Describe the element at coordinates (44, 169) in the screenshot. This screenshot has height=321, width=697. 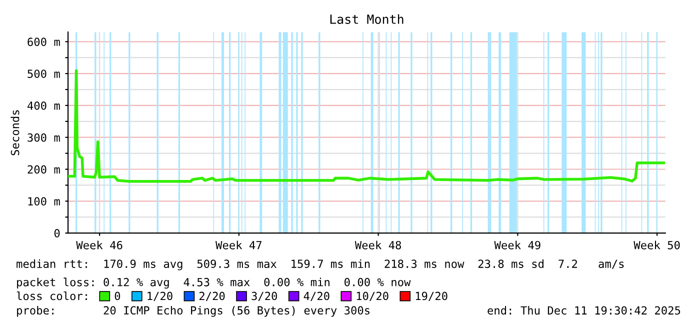
I see `y-tick-label: 200 m` at that location.